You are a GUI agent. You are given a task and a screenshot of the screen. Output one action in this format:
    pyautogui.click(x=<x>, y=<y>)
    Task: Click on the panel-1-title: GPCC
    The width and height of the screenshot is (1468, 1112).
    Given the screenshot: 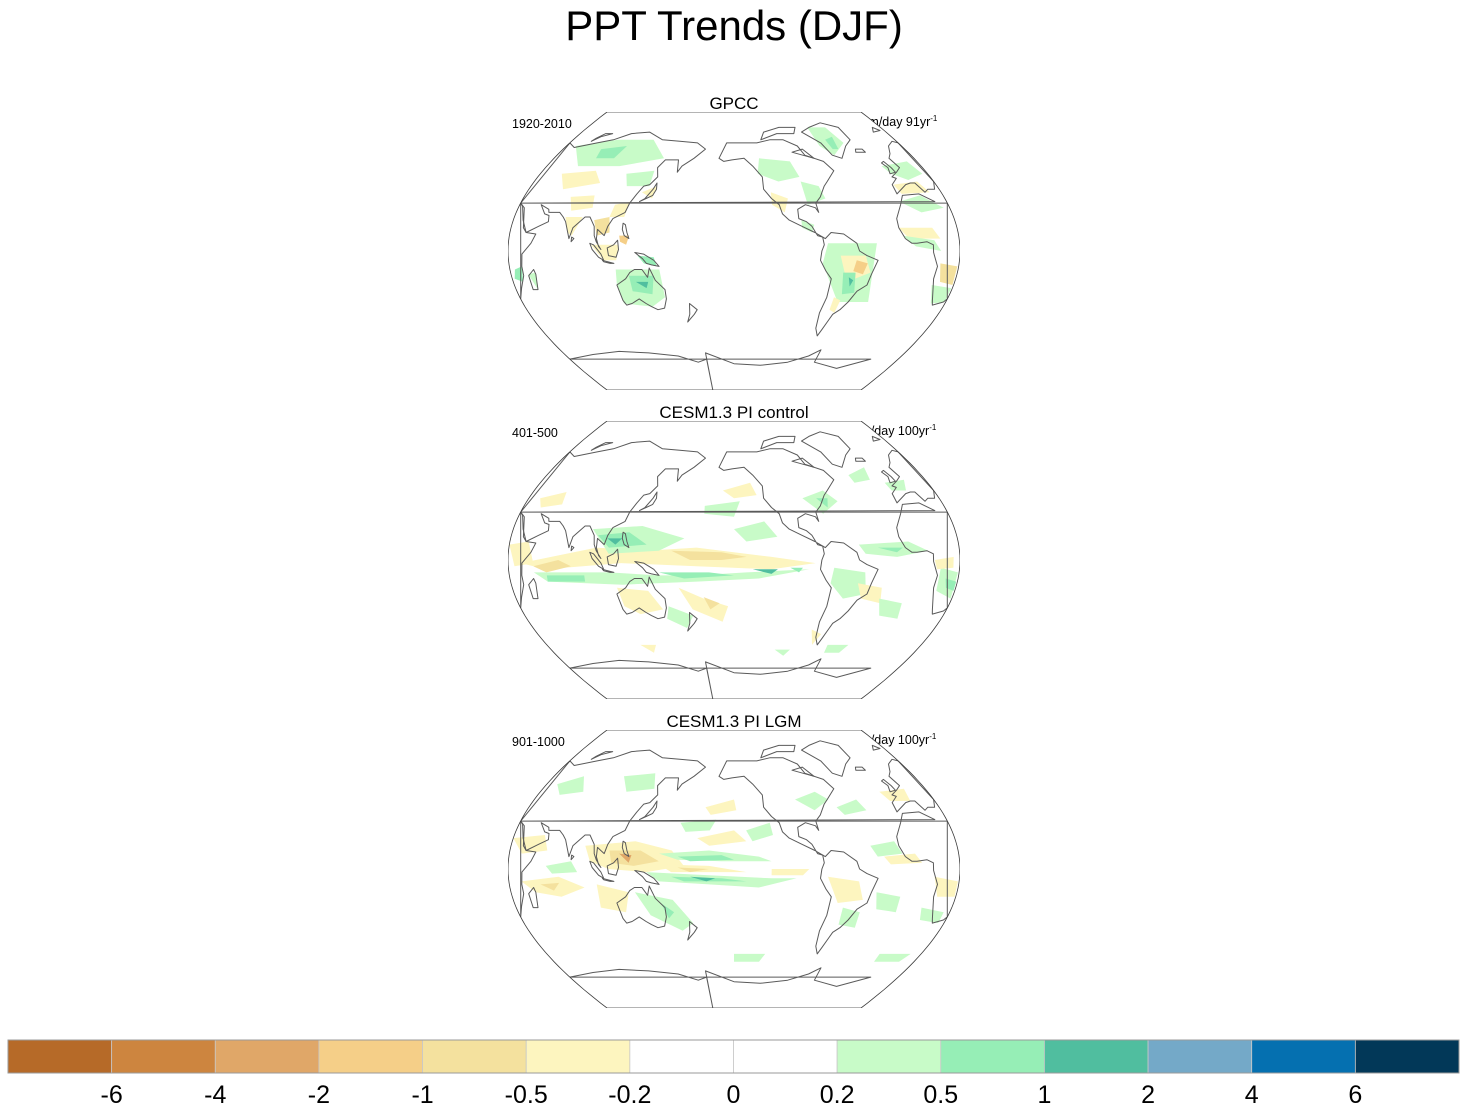 What is the action you would take?
    pyautogui.click(x=734, y=103)
    